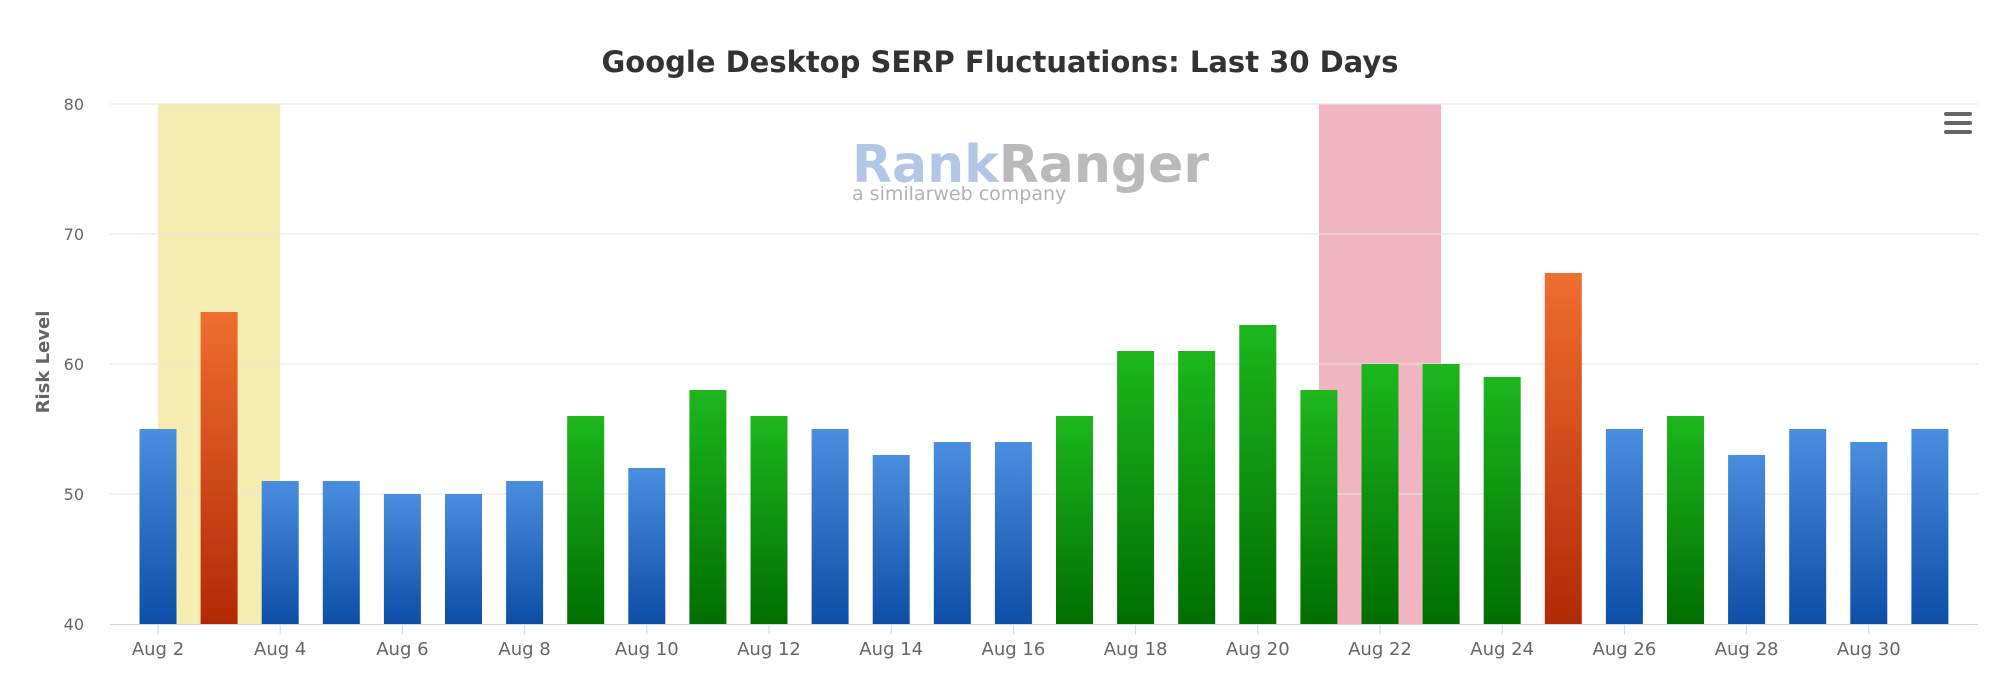 The image size is (2000, 690). I want to click on y-axis-title: Risk Level, so click(43, 362).